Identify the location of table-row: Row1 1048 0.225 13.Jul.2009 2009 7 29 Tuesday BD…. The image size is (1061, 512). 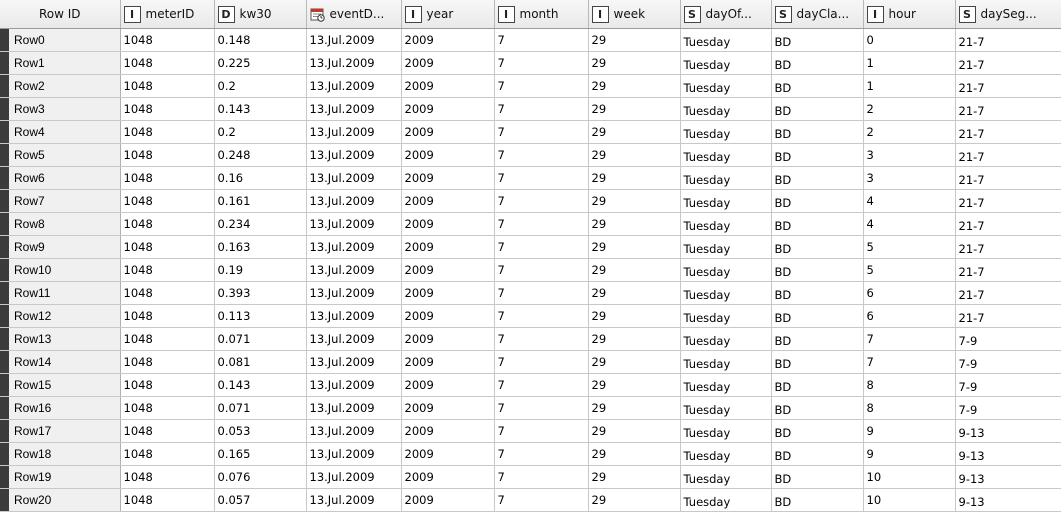
(530, 63).